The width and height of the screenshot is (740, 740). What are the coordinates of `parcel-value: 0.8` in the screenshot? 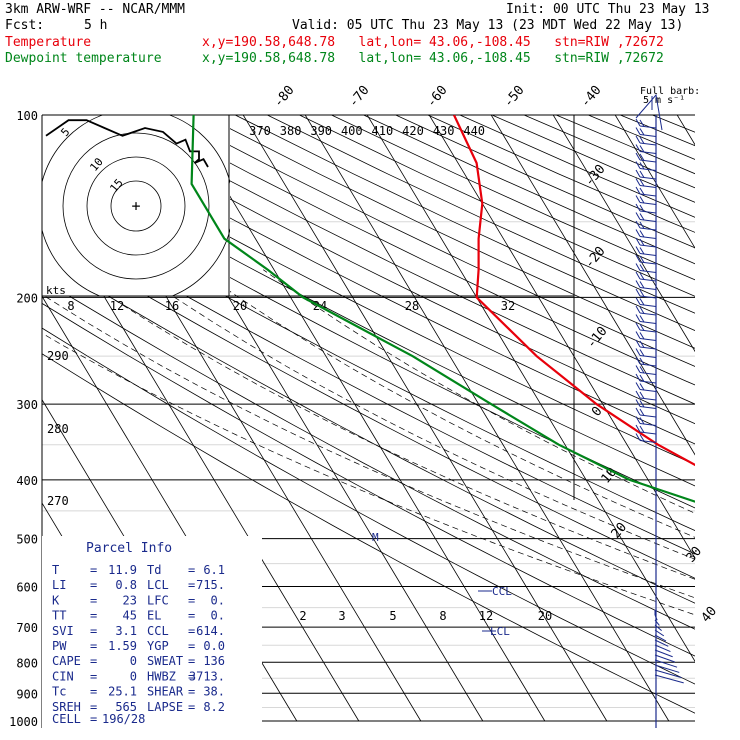 It's located at (126, 585).